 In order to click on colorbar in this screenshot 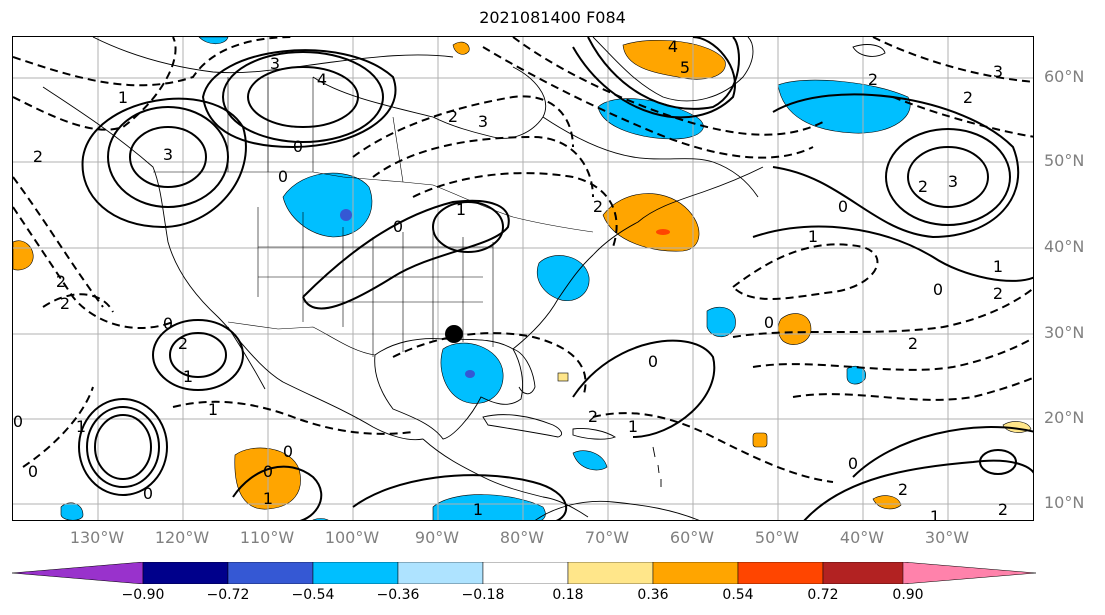, I will do `click(524, 573)`.